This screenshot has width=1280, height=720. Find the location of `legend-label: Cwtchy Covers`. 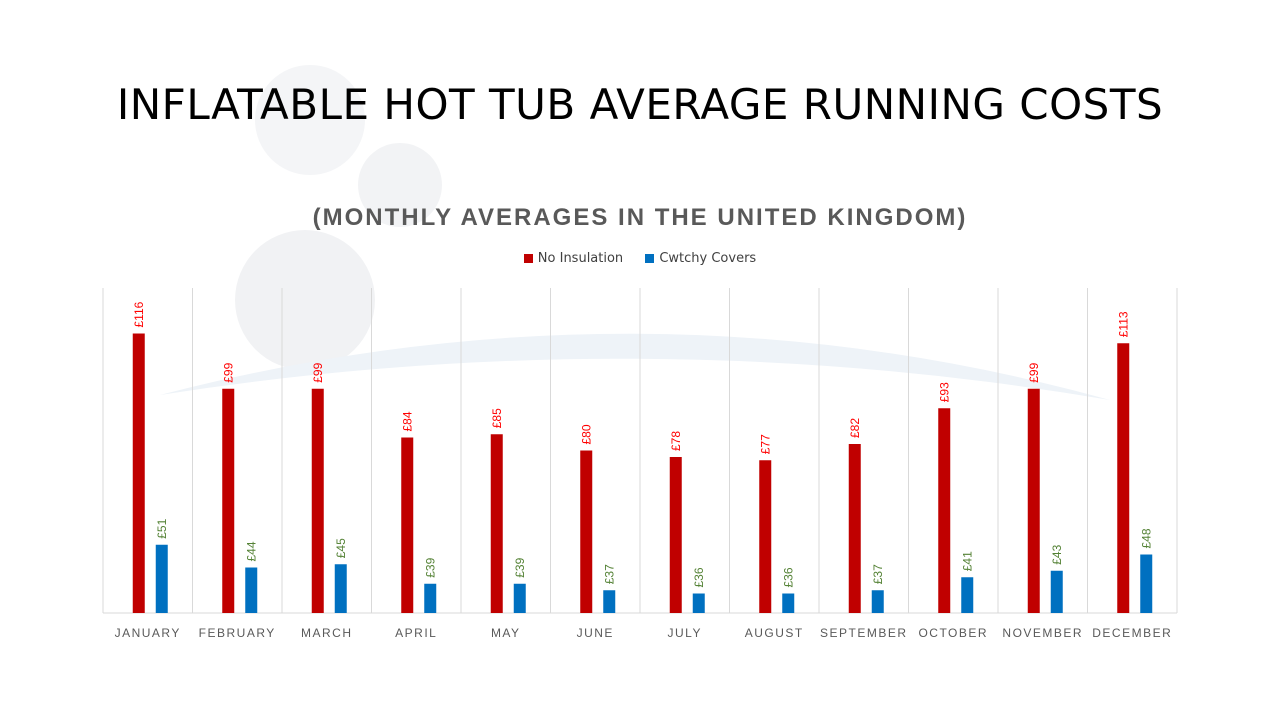

legend-label: Cwtchy Covers is located at coordinates (708, 258).